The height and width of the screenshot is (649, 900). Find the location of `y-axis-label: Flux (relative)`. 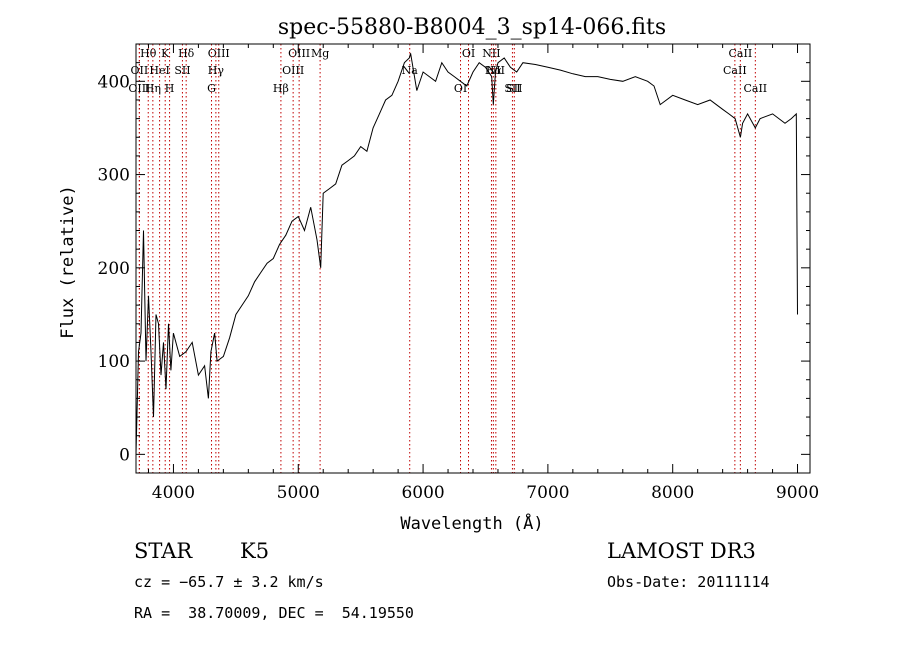

y-axis-label: Flux (relative) is located at coordinates (68, 262).